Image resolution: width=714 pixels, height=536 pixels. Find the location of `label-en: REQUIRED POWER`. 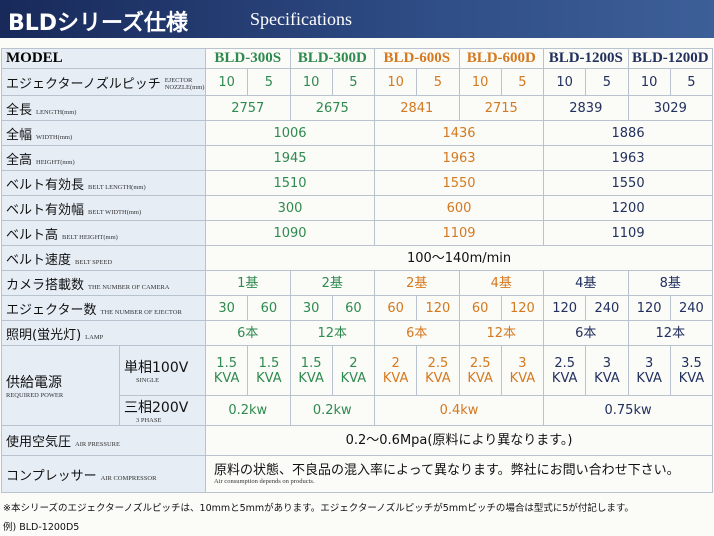

label-en: REQUIRED POWER is located at coordinates (35, 395).